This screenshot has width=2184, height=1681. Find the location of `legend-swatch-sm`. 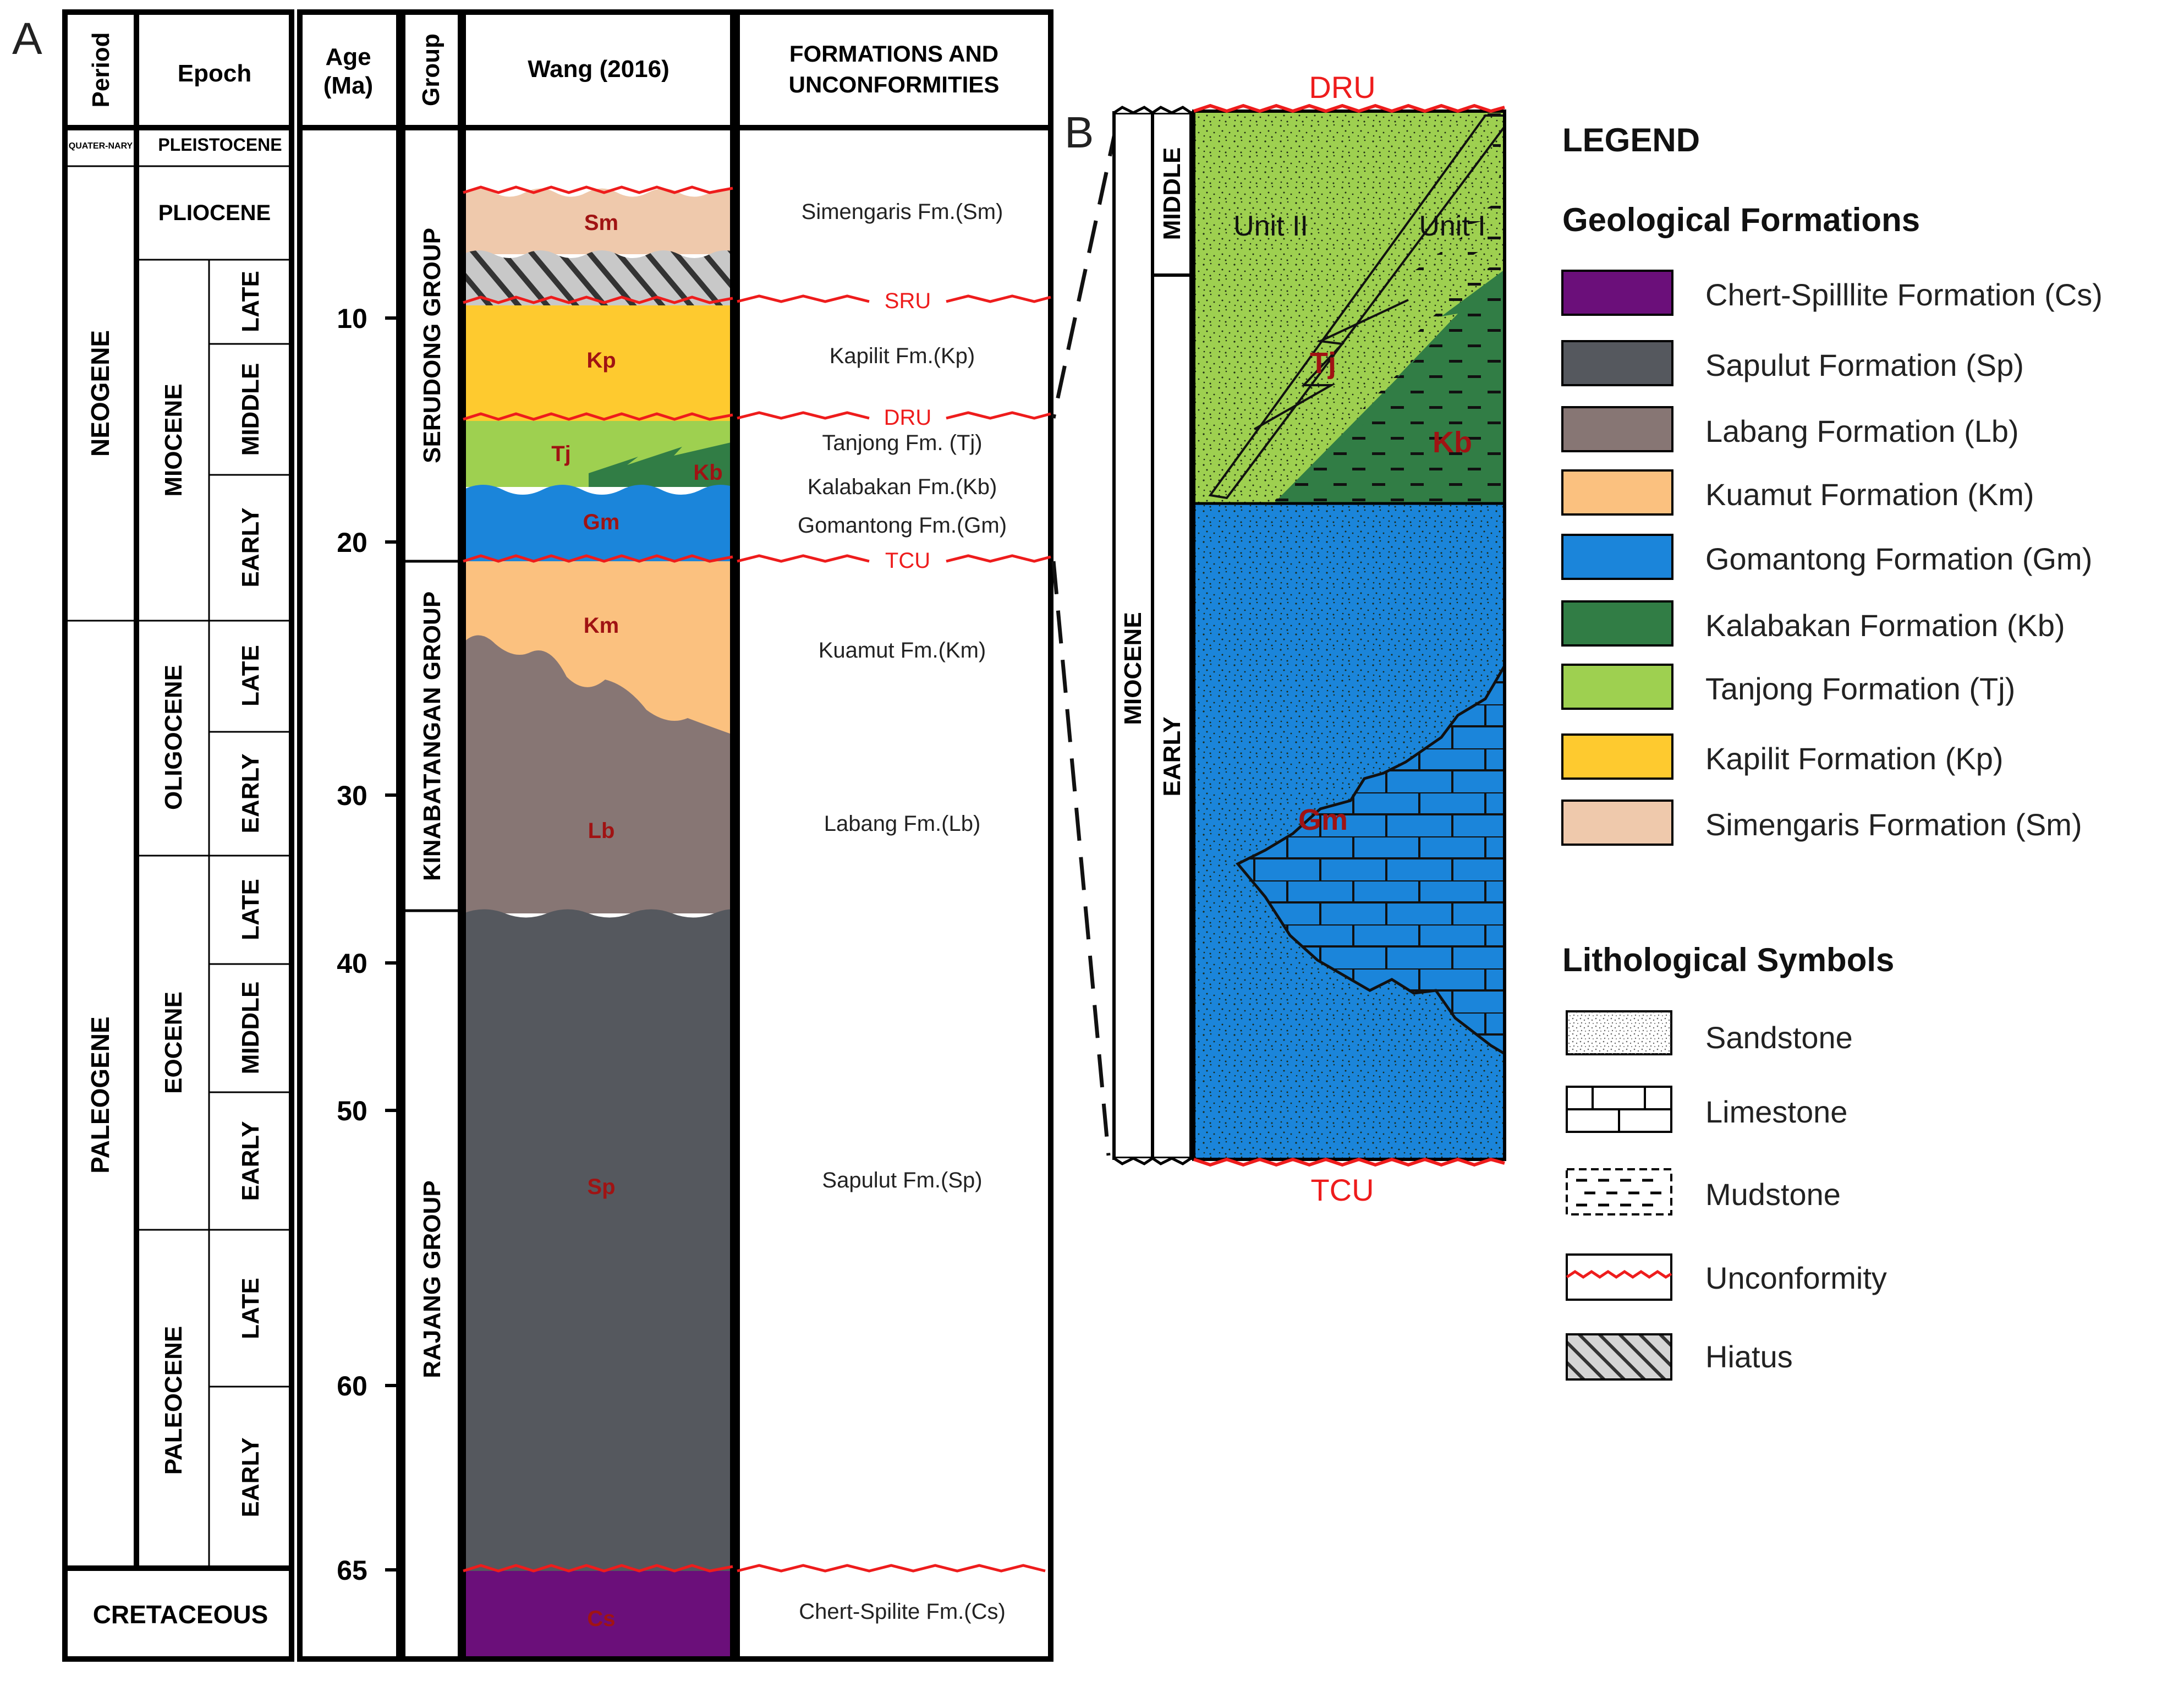

legend-swatch-sm is located at coordinates (1617, 823).